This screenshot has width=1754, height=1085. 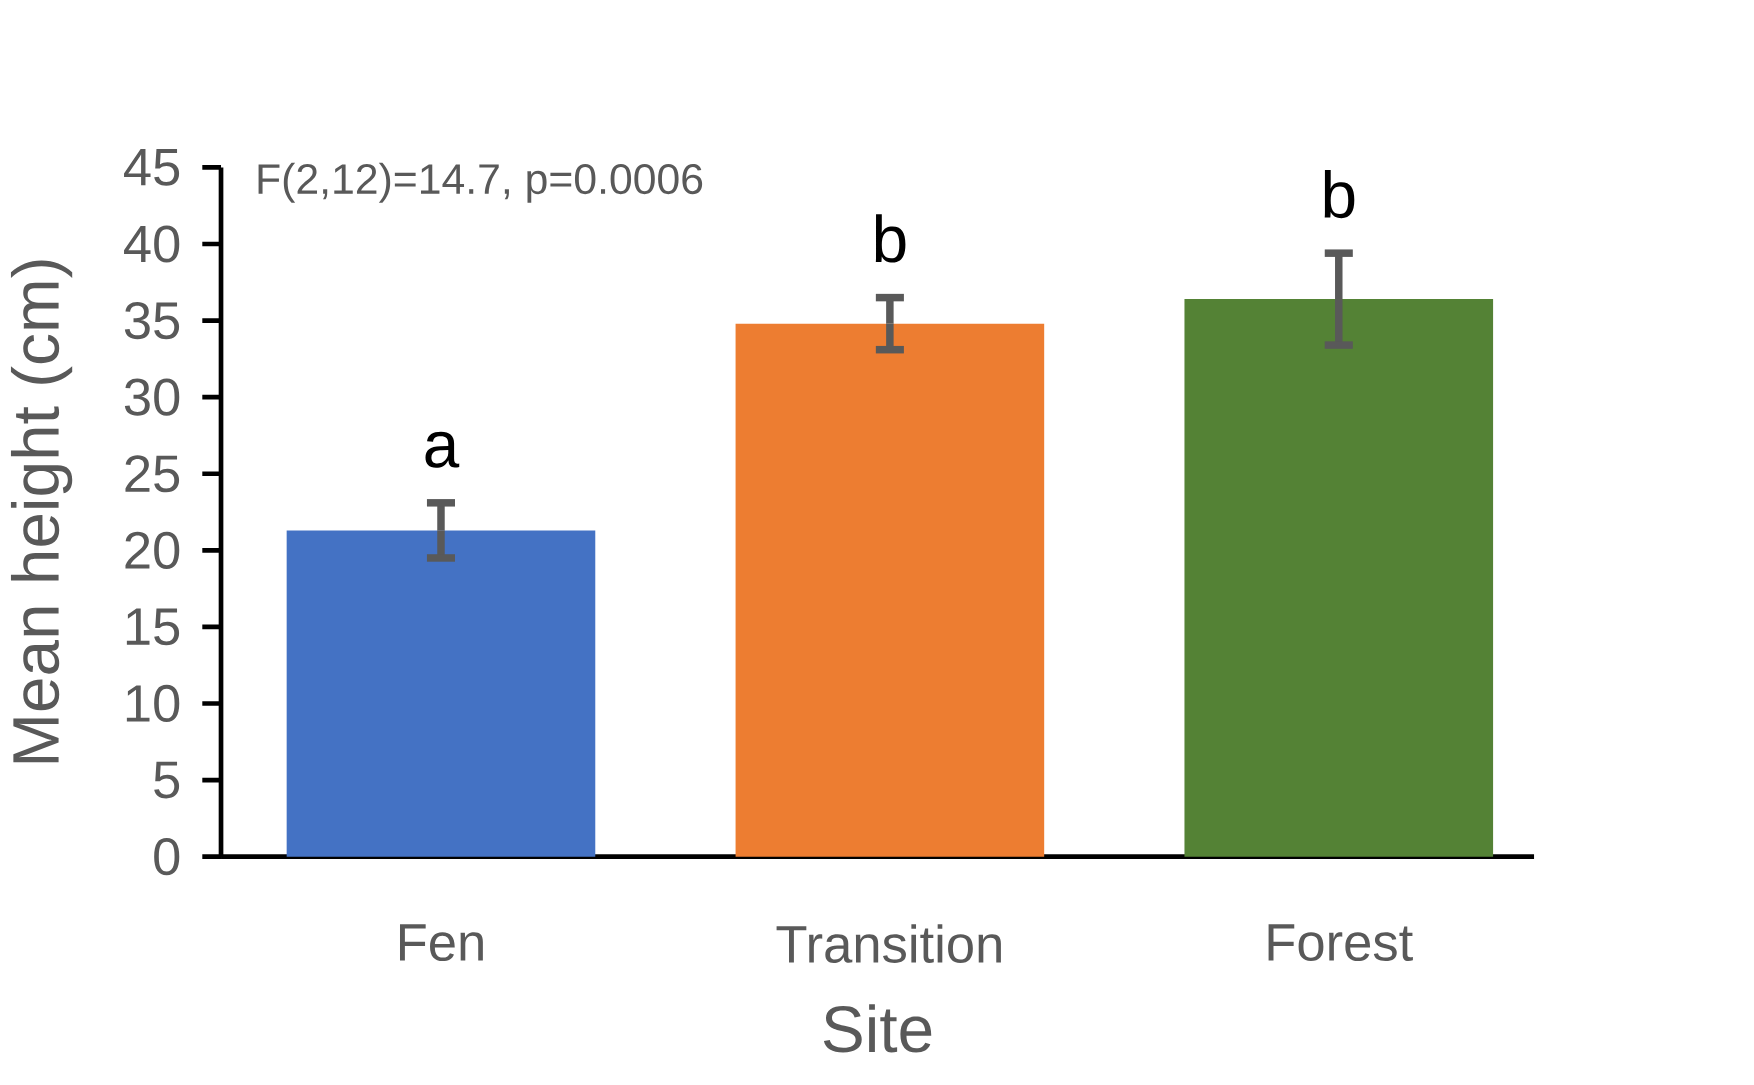 What do you see at coordinates (41, 511) in the screenshot?
I see `y-axis-title: Mean height (cm)` at bounding box center [41, 511].